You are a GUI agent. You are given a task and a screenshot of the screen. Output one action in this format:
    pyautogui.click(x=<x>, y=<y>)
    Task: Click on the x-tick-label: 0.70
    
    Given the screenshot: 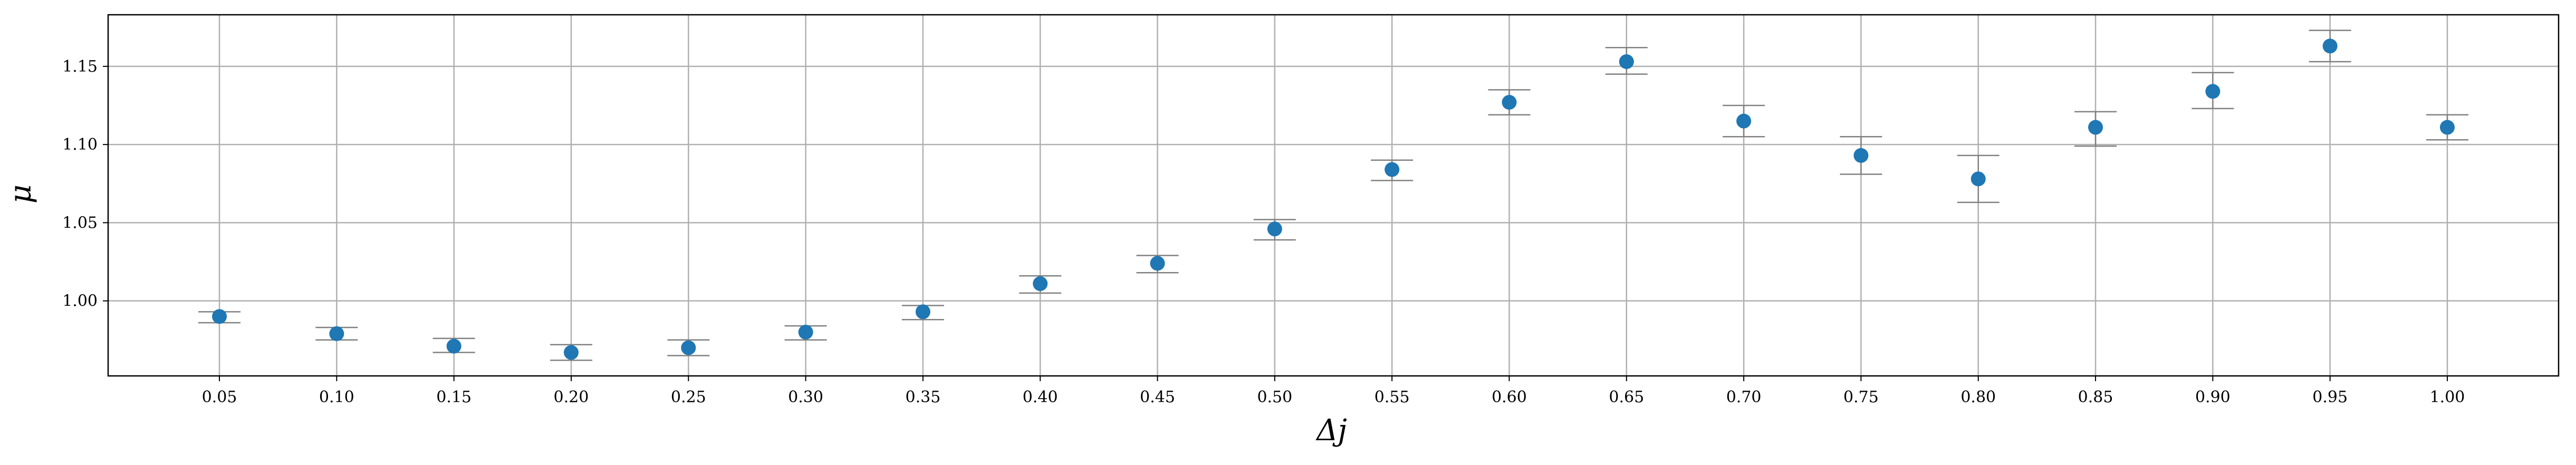 What is the action you would take?
    pyautogui.click(x=1744, y=397)
    